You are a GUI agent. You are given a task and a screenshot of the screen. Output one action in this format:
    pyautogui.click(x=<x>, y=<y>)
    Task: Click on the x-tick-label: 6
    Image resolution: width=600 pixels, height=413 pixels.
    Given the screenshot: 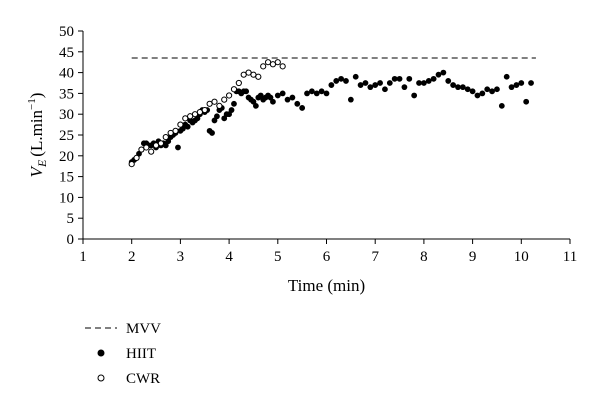 What is the action you would take?
    pyautogui.click(x=327, y=257)
    